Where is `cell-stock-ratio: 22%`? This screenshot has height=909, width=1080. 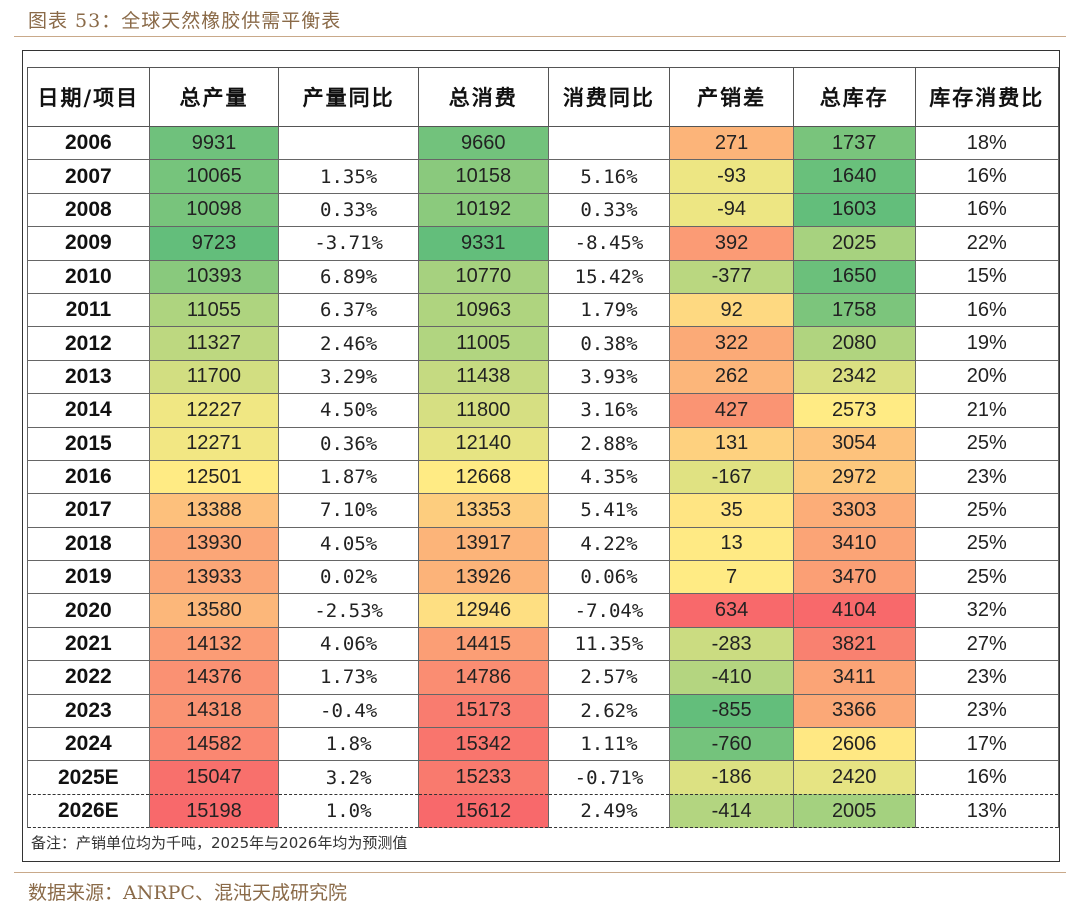
cell-stock-ratio: 22% is located at coordinates (986, 243).